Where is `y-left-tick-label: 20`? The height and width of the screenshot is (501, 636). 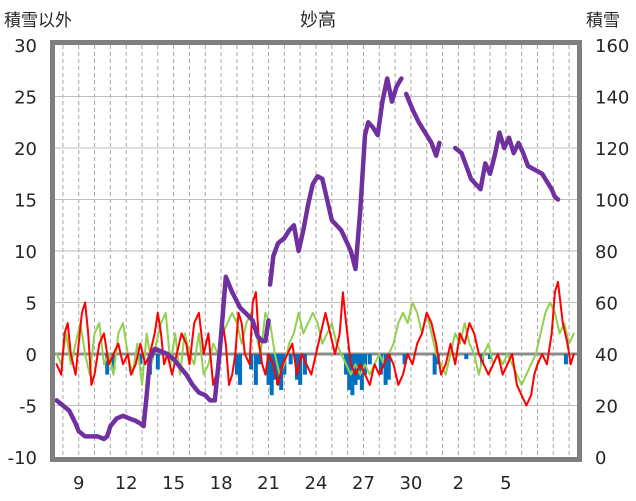
y-left-tick-label: 20 is located at coordinates (25, 149).